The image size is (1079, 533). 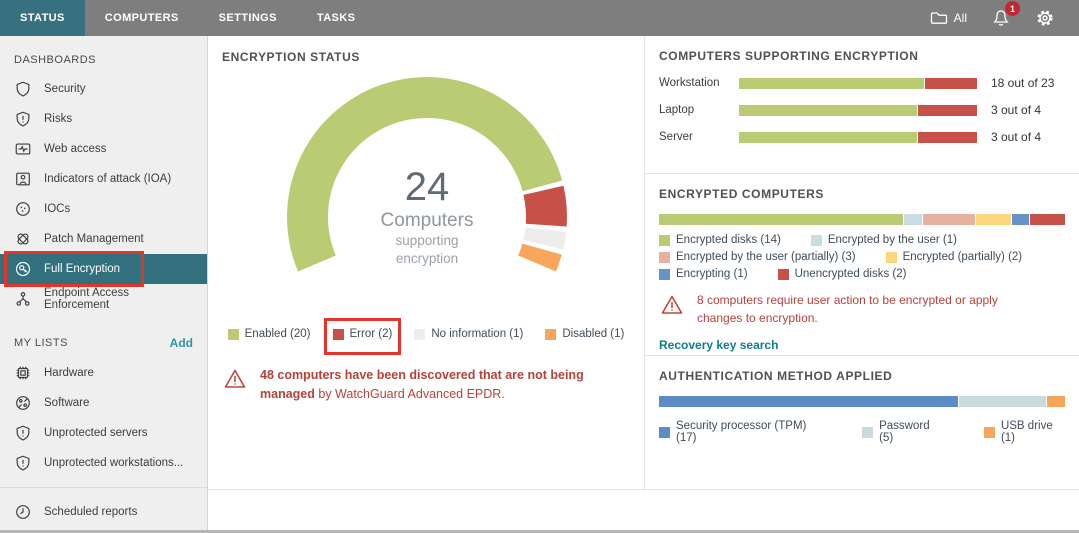 What do you see at coordinates (103, 299) in the screenshot?
I see `sidebar-item-endpoint-access-enforcement: Endpoint Access Enforcement` at bounding box center [103, 299].